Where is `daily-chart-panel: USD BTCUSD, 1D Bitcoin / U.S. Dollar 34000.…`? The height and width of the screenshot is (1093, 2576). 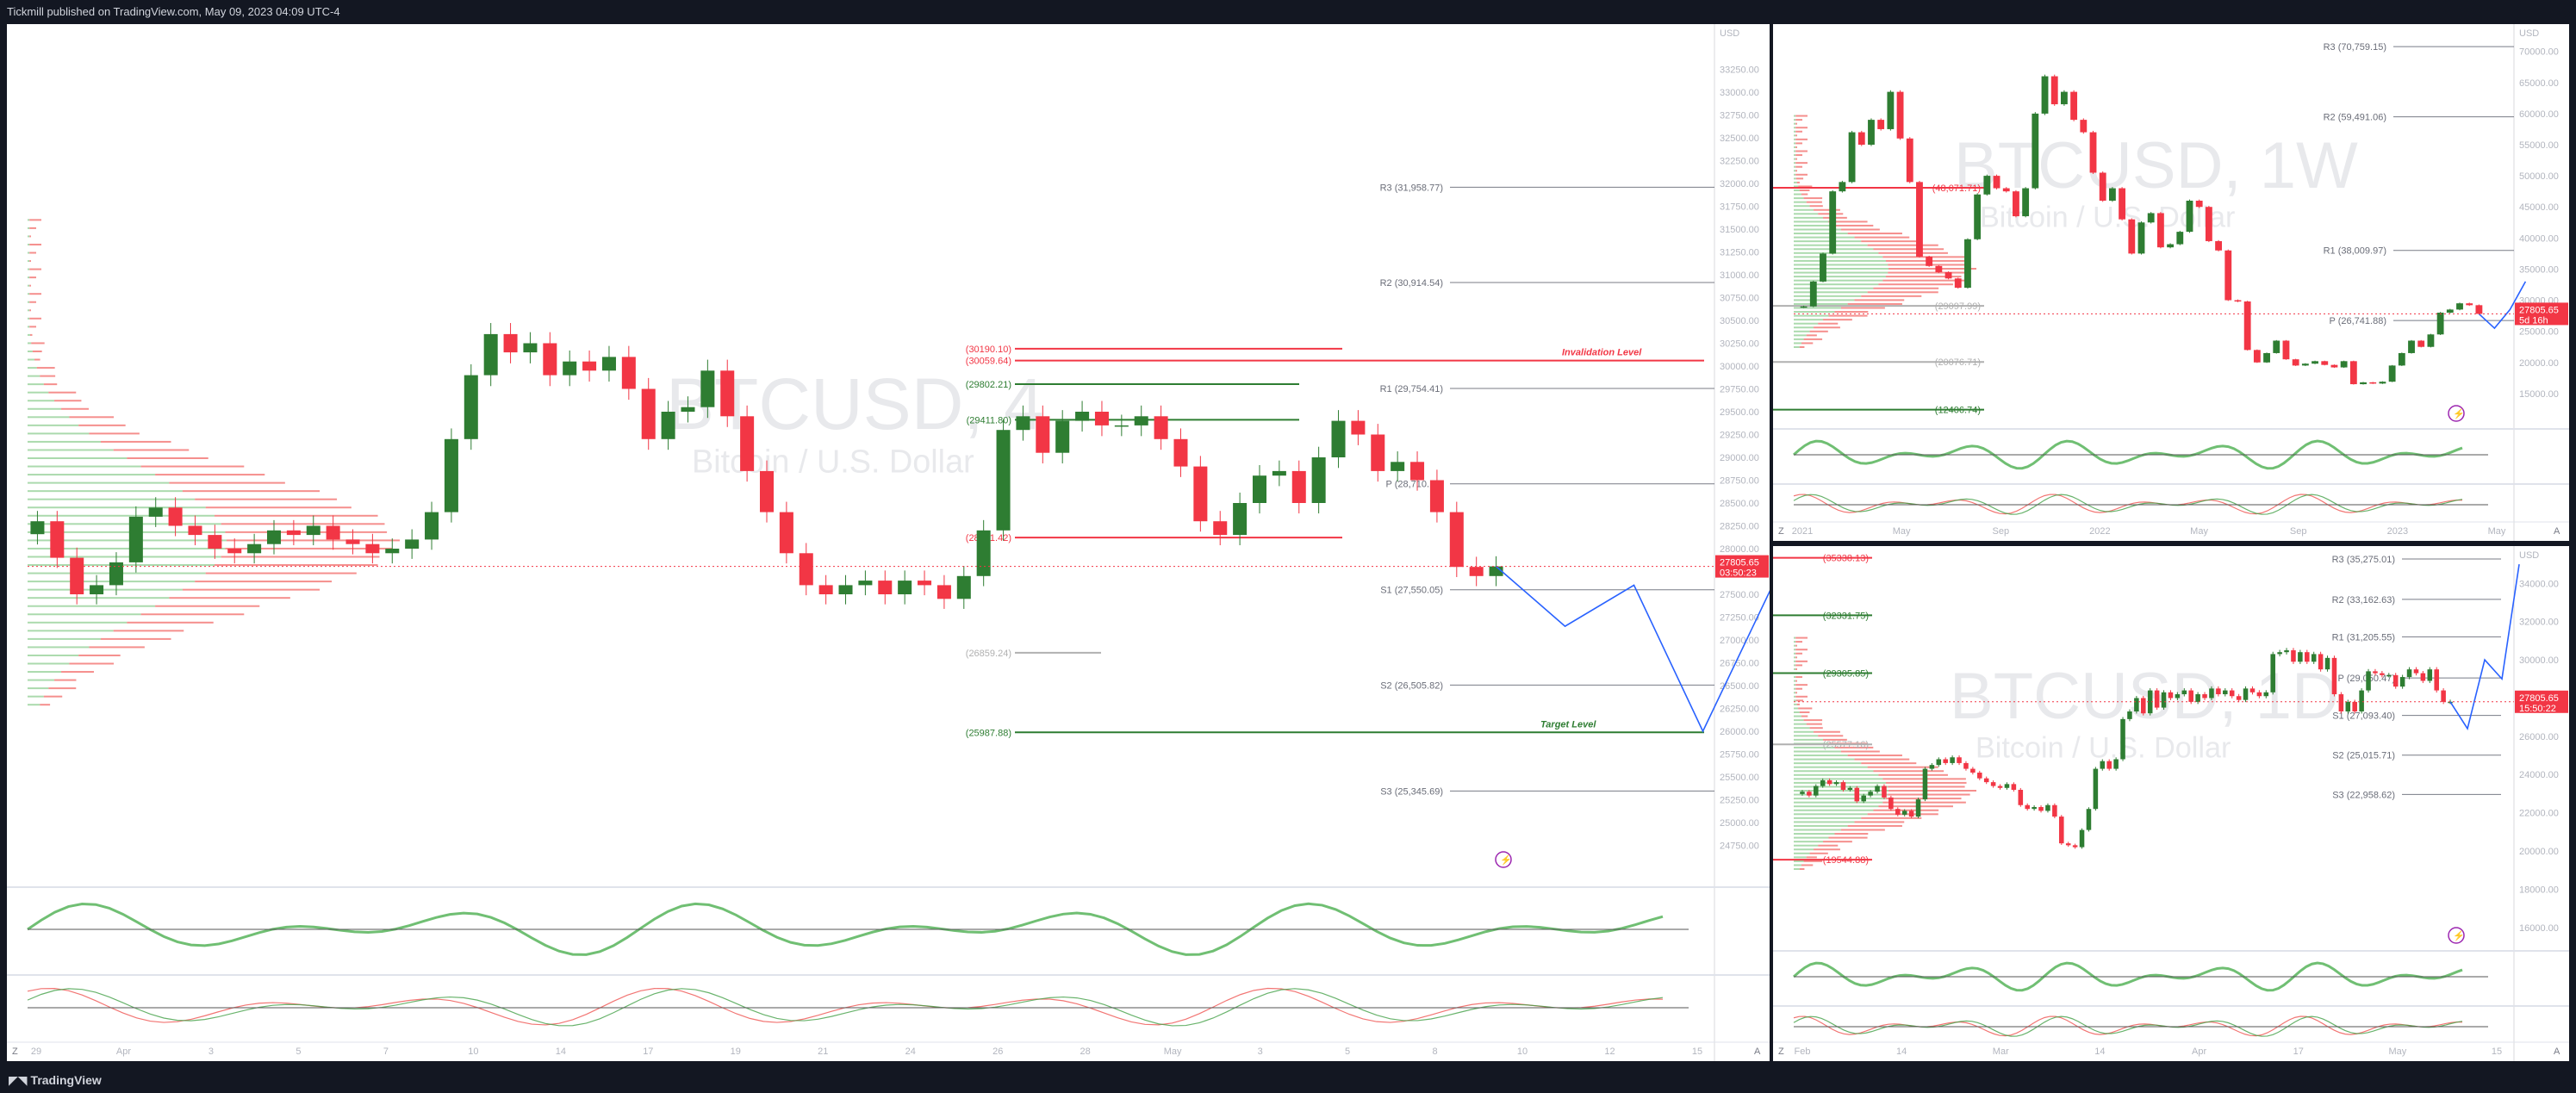 daily-chart-panel: USD BTCUSD, 1D Bitcoin / U.S. Dollar 34000.… is located at coordinates (2171, 803).